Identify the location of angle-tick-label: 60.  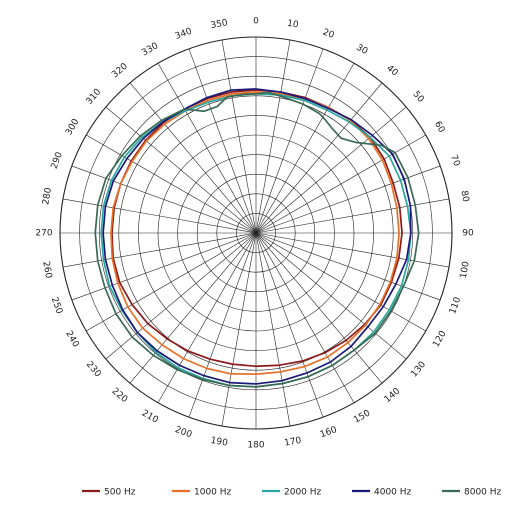
(439, 127).